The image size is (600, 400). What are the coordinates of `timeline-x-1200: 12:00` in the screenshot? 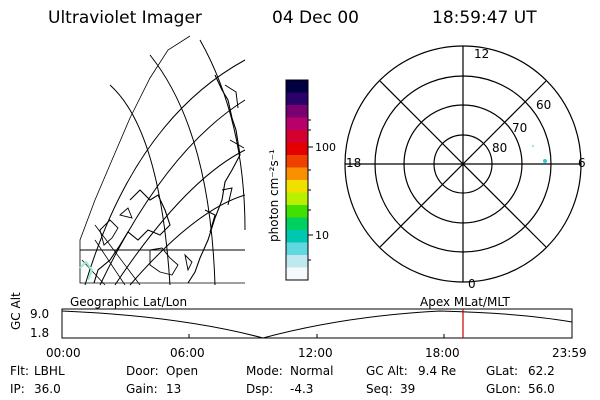 It's located at (315, 353).